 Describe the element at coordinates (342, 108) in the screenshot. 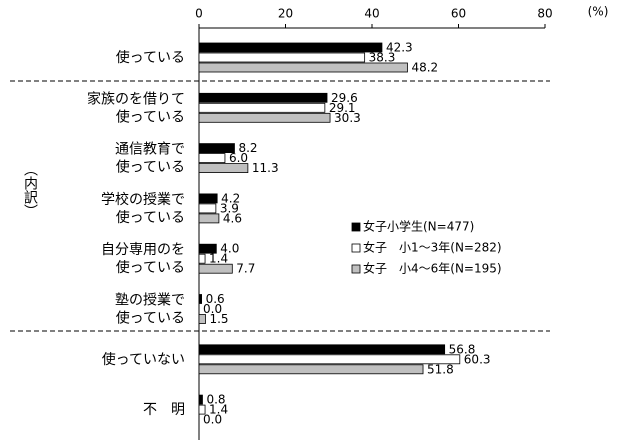

I see `value-label: 29.1` at that location.